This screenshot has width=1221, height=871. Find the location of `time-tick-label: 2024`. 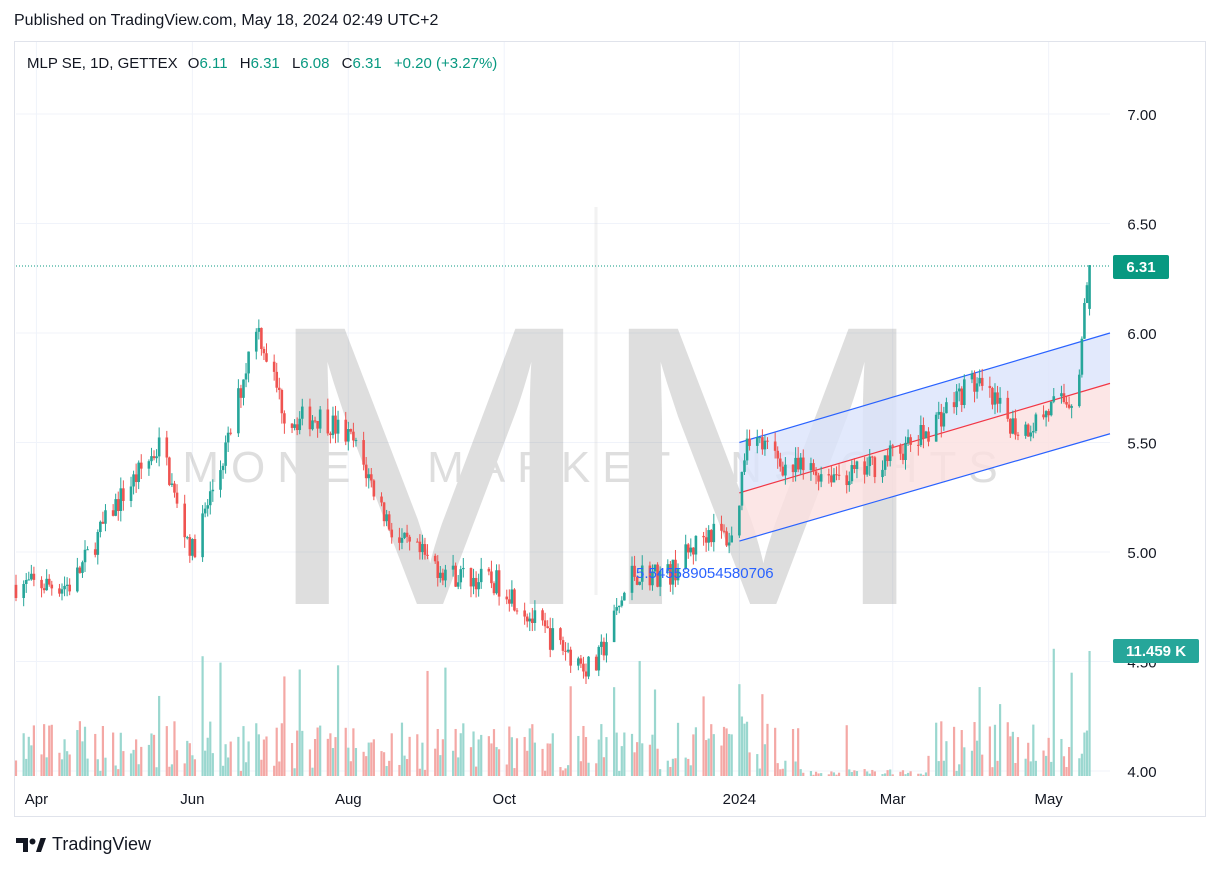

time-tick-label: 2024 is located at coordinates (739, 799).